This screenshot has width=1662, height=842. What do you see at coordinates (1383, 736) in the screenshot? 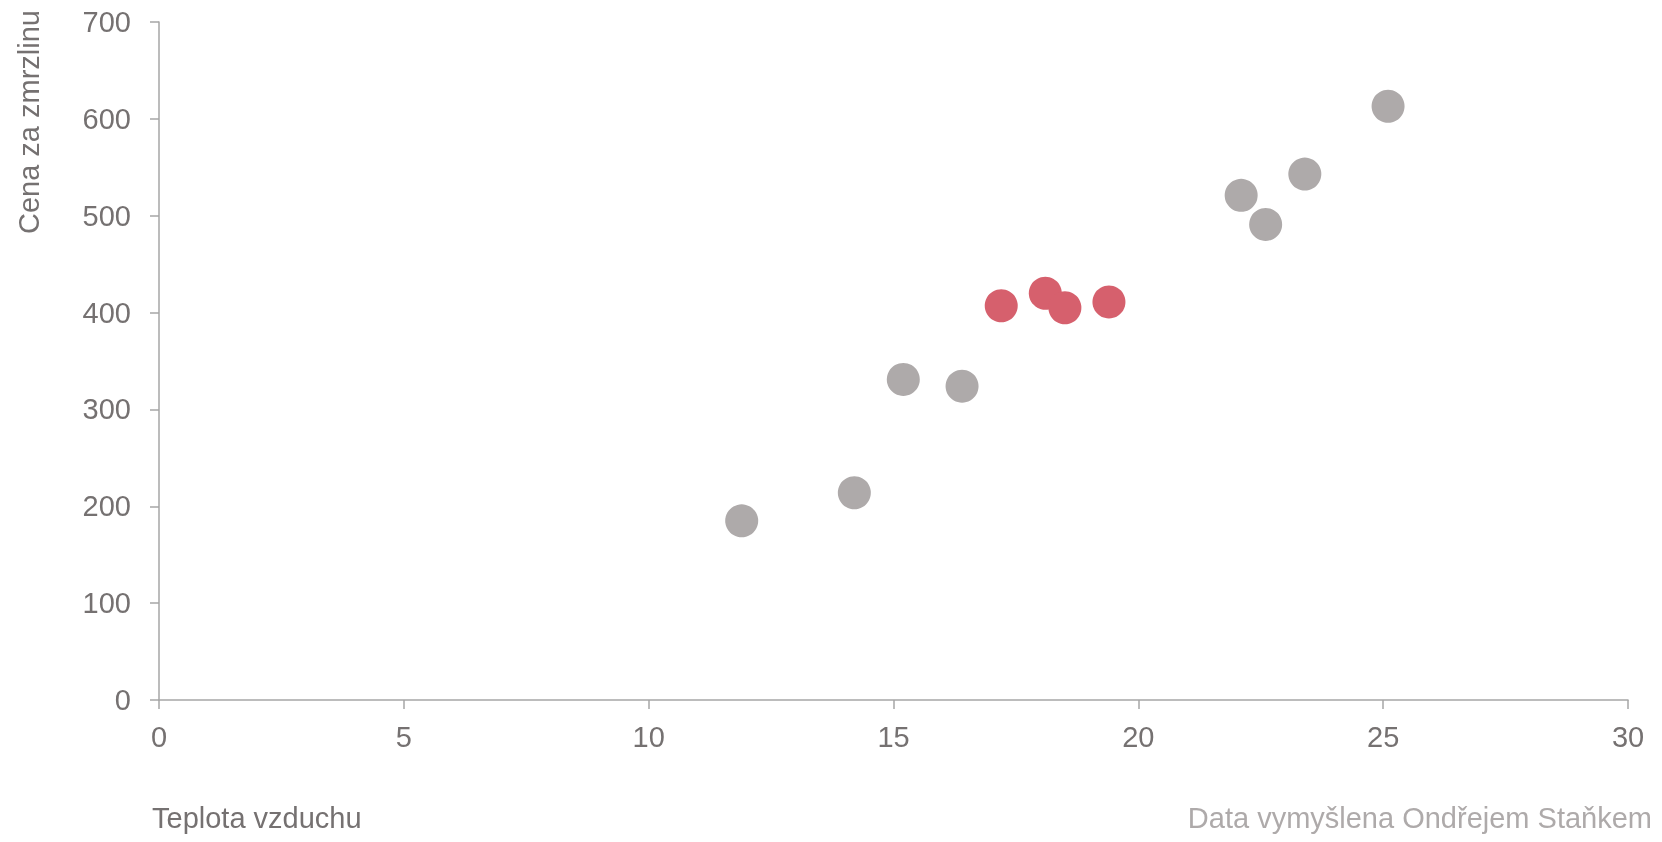
I see `x-tick-label: 25` at bounding box center [1383, 736].